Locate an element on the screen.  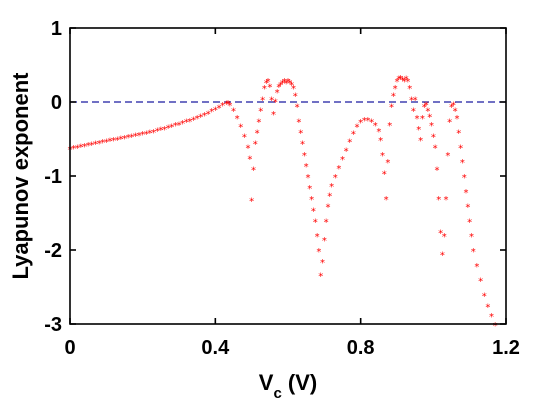
x-tick-label: 1.2 is located at coordinates (506, 348).